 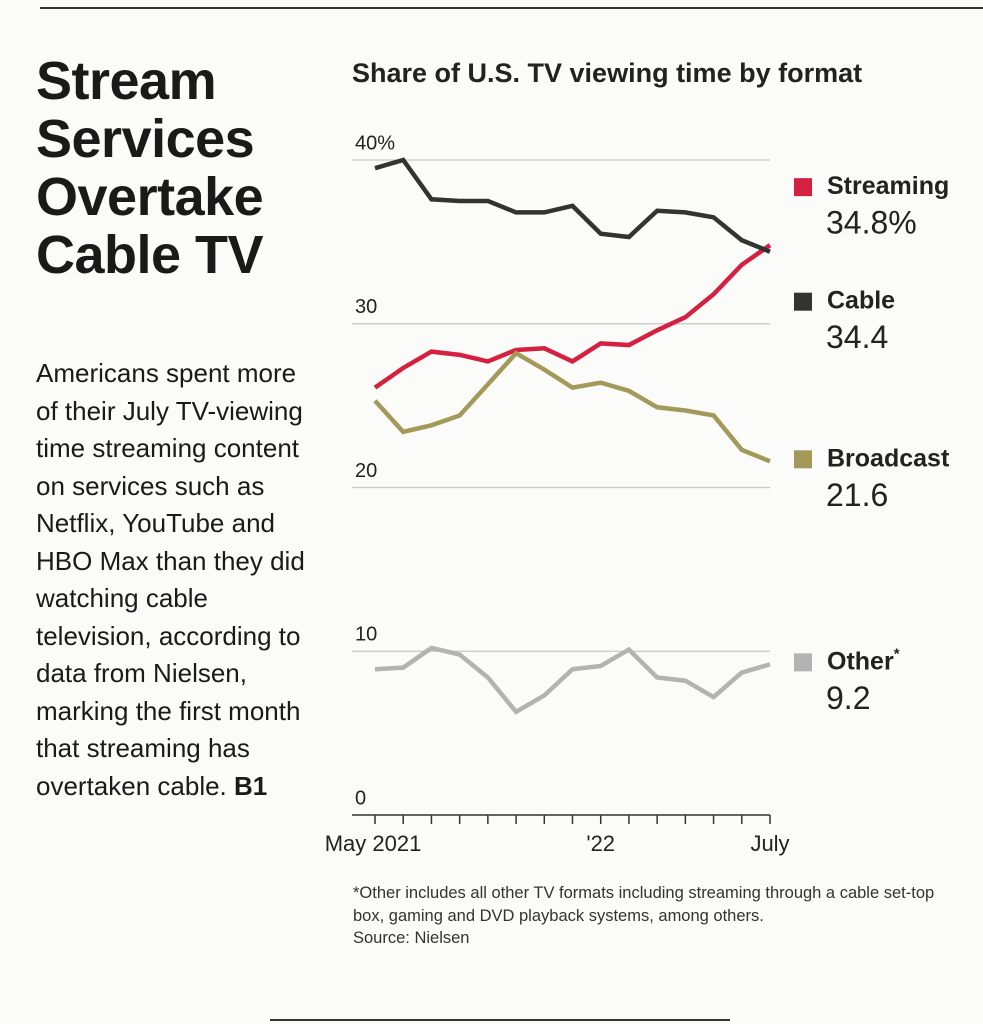 I want to click on legend-label: Other*, so click(x=863, y=660).